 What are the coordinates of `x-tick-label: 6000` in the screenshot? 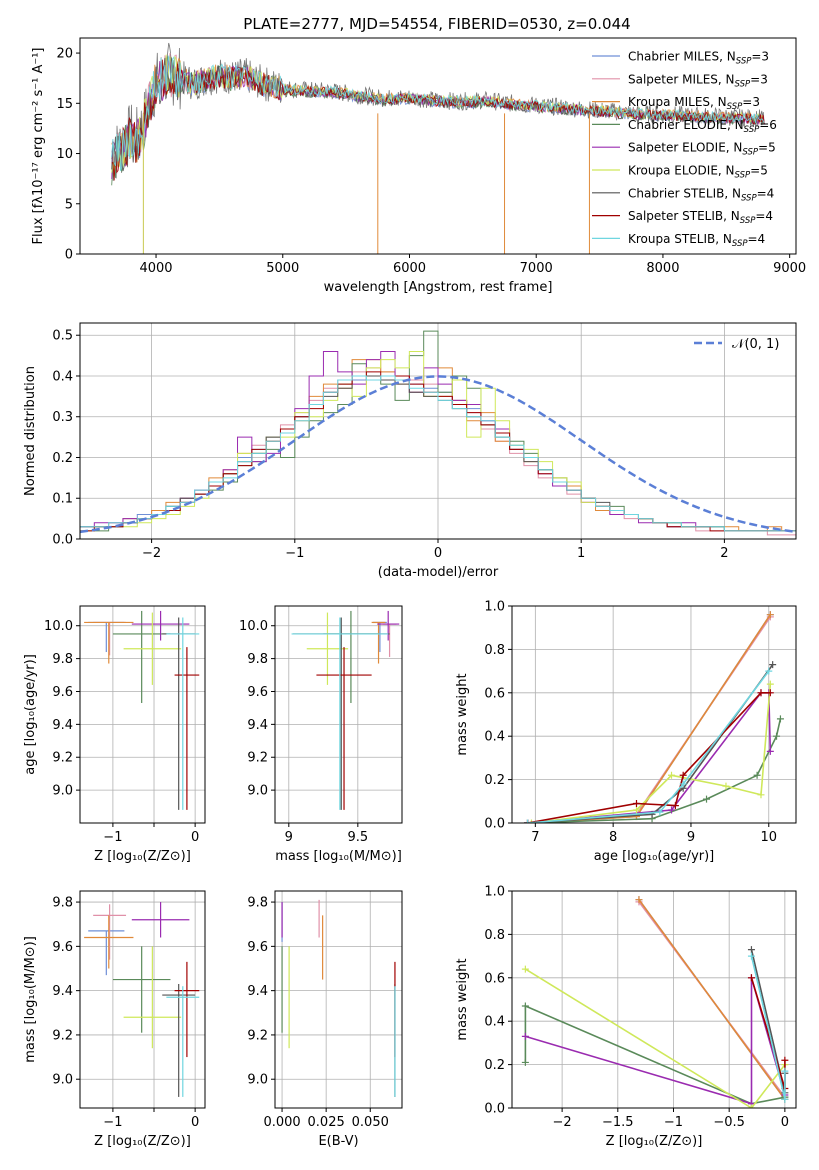 It's located at (409, 268).